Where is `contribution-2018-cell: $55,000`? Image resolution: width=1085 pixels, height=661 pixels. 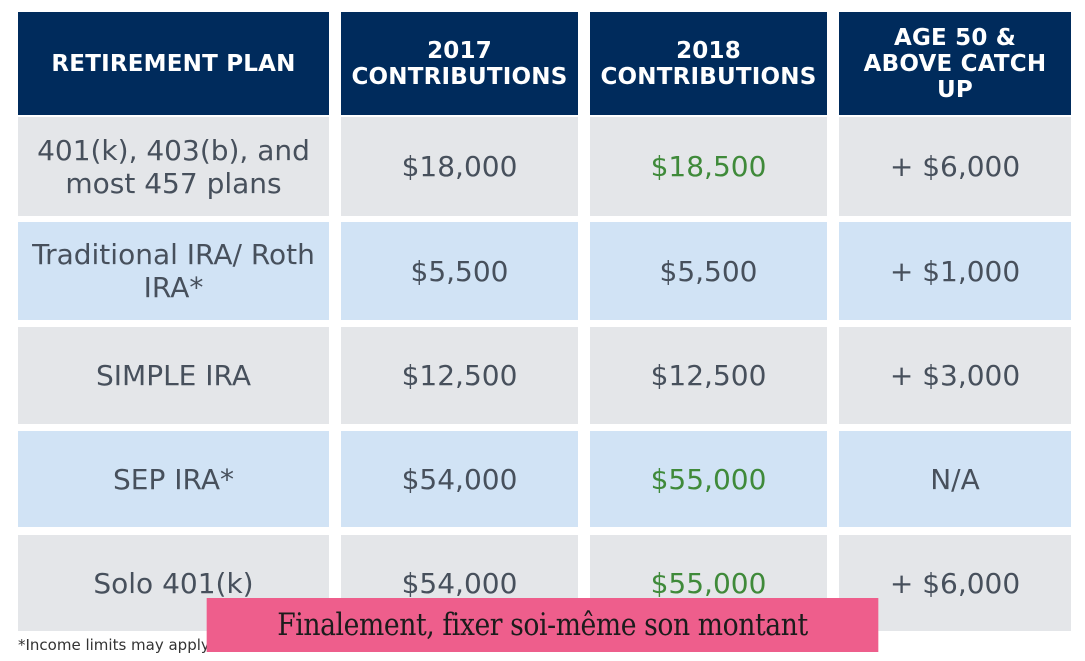 contribution-2018-cell: $55,000 is located at coordinates (708, 479).